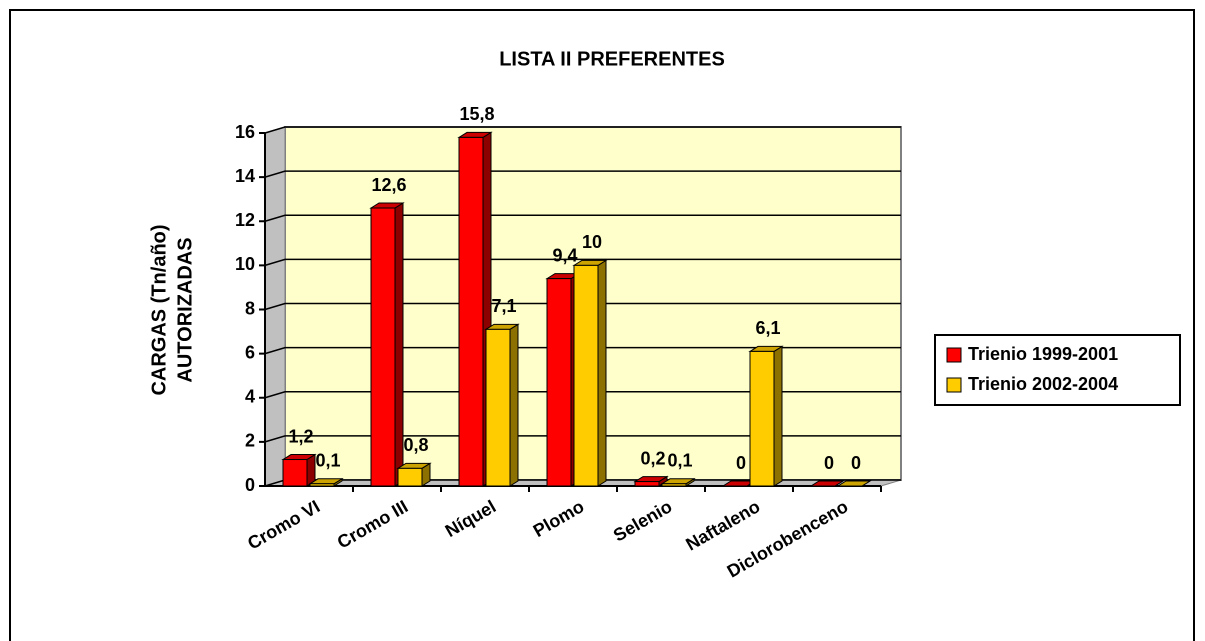 The height and width of the screenshot is (641, 1205). What do you see at coordinates (185, 309) in the screenshot?
I see `y-axis-title: AUTORIZADAS` at bounding box center [185, 309].